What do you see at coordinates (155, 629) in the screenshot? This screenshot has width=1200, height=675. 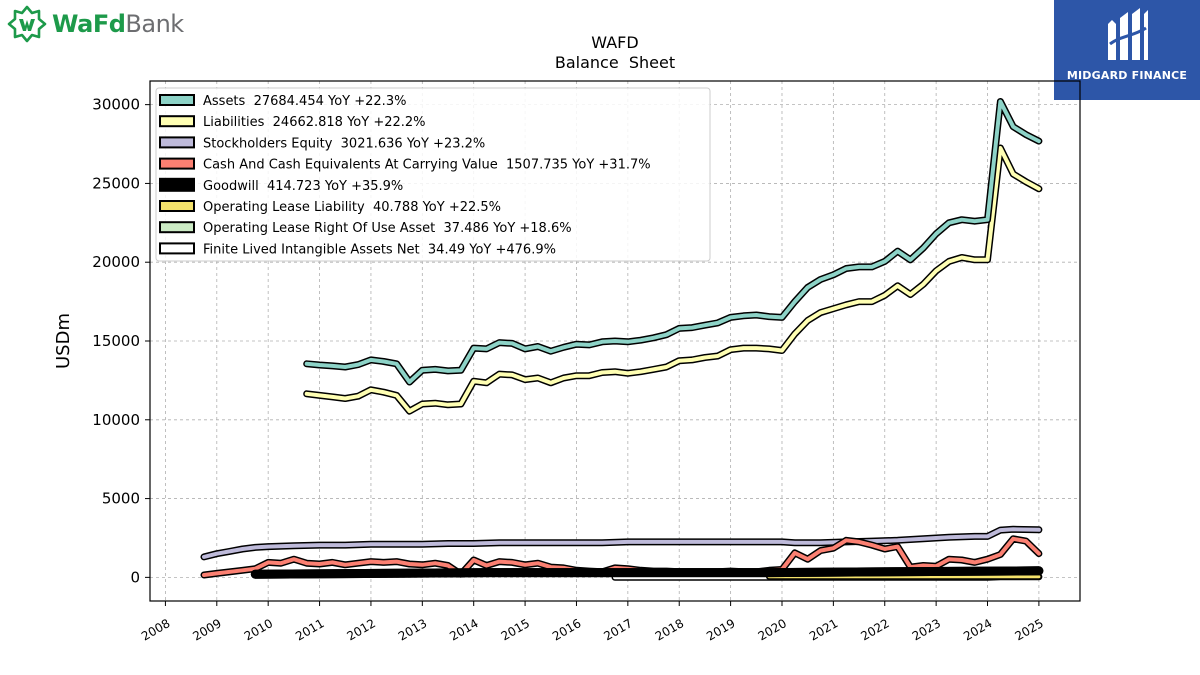 I see `x-tick-label: 2008` at bounding box center [155, 629].